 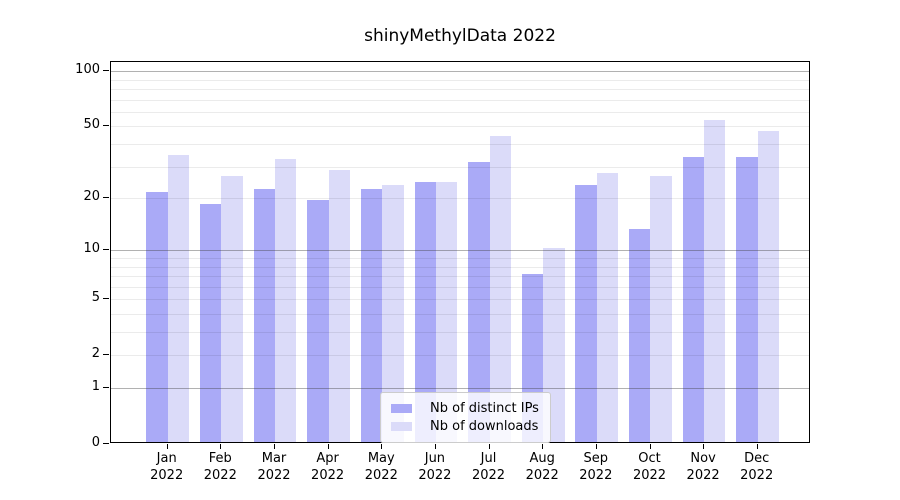 What do you see at coordinates (382, 446) in the screenshot?
I see `x-tick-may` at bounding box center [382, 446].